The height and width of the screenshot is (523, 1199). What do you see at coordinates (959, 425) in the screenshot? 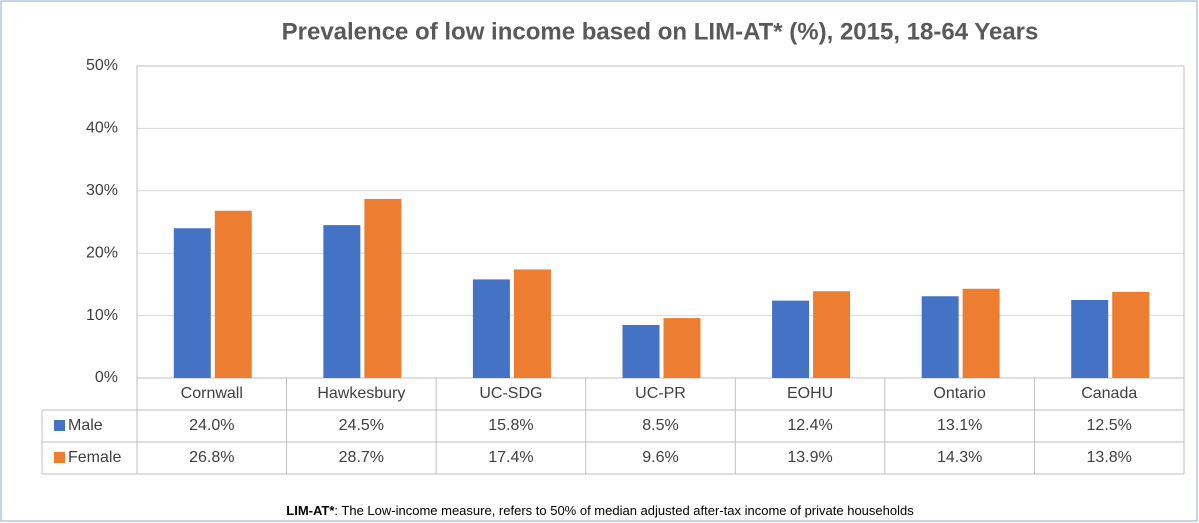
I see `table-value: 13.1%` at bounding box center [959, 425].